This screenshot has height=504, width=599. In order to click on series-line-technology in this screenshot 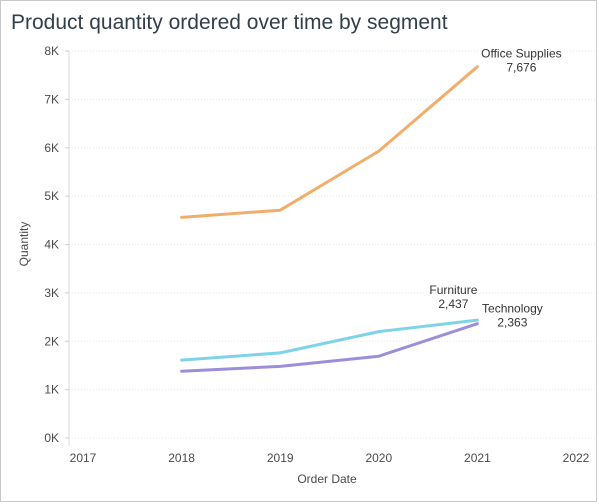, I will do `click(329, 347)`.